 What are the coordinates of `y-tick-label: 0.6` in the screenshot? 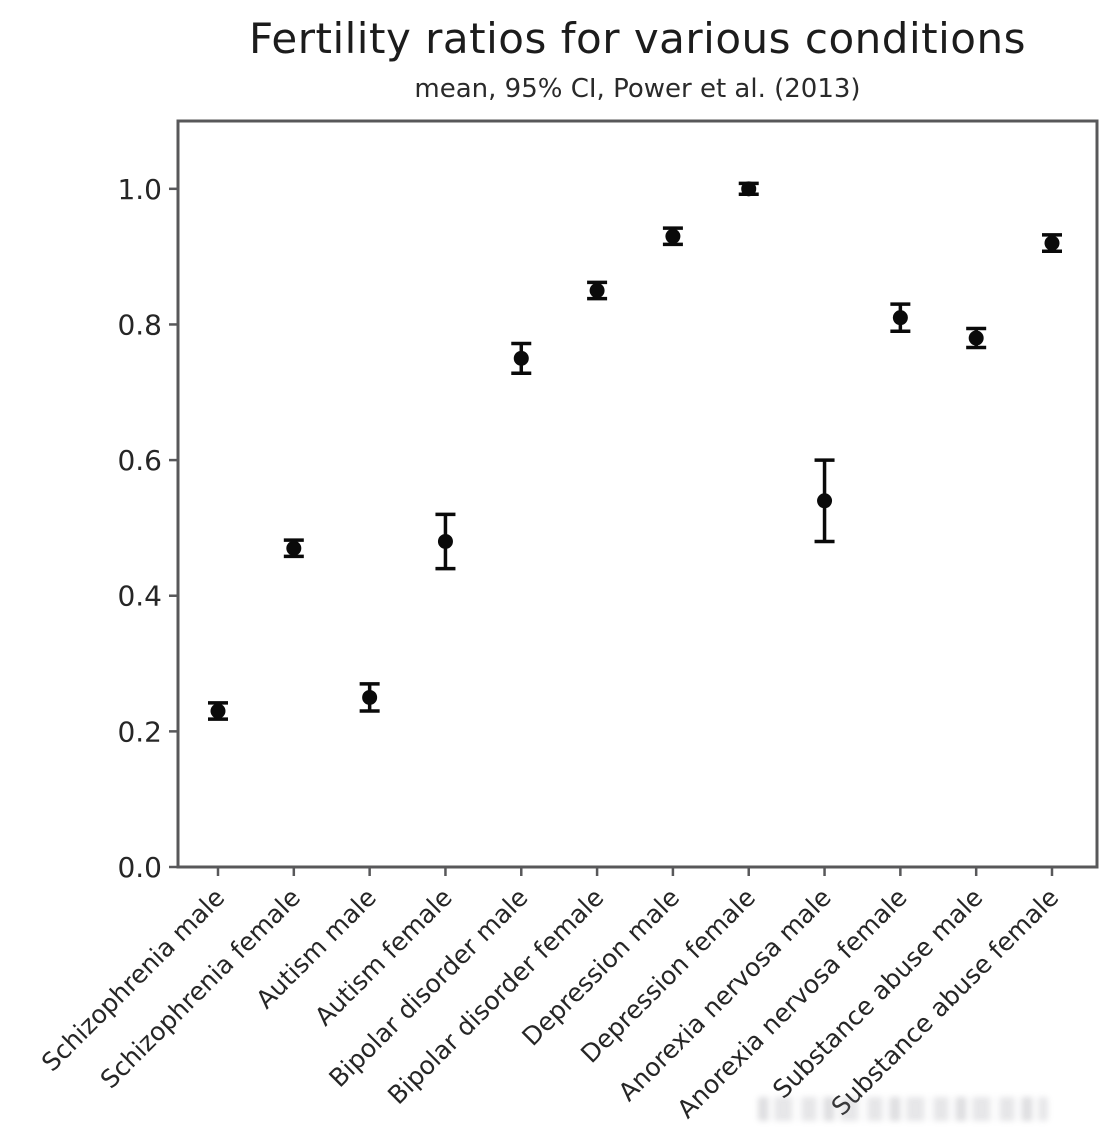 It's located at (139, 460).